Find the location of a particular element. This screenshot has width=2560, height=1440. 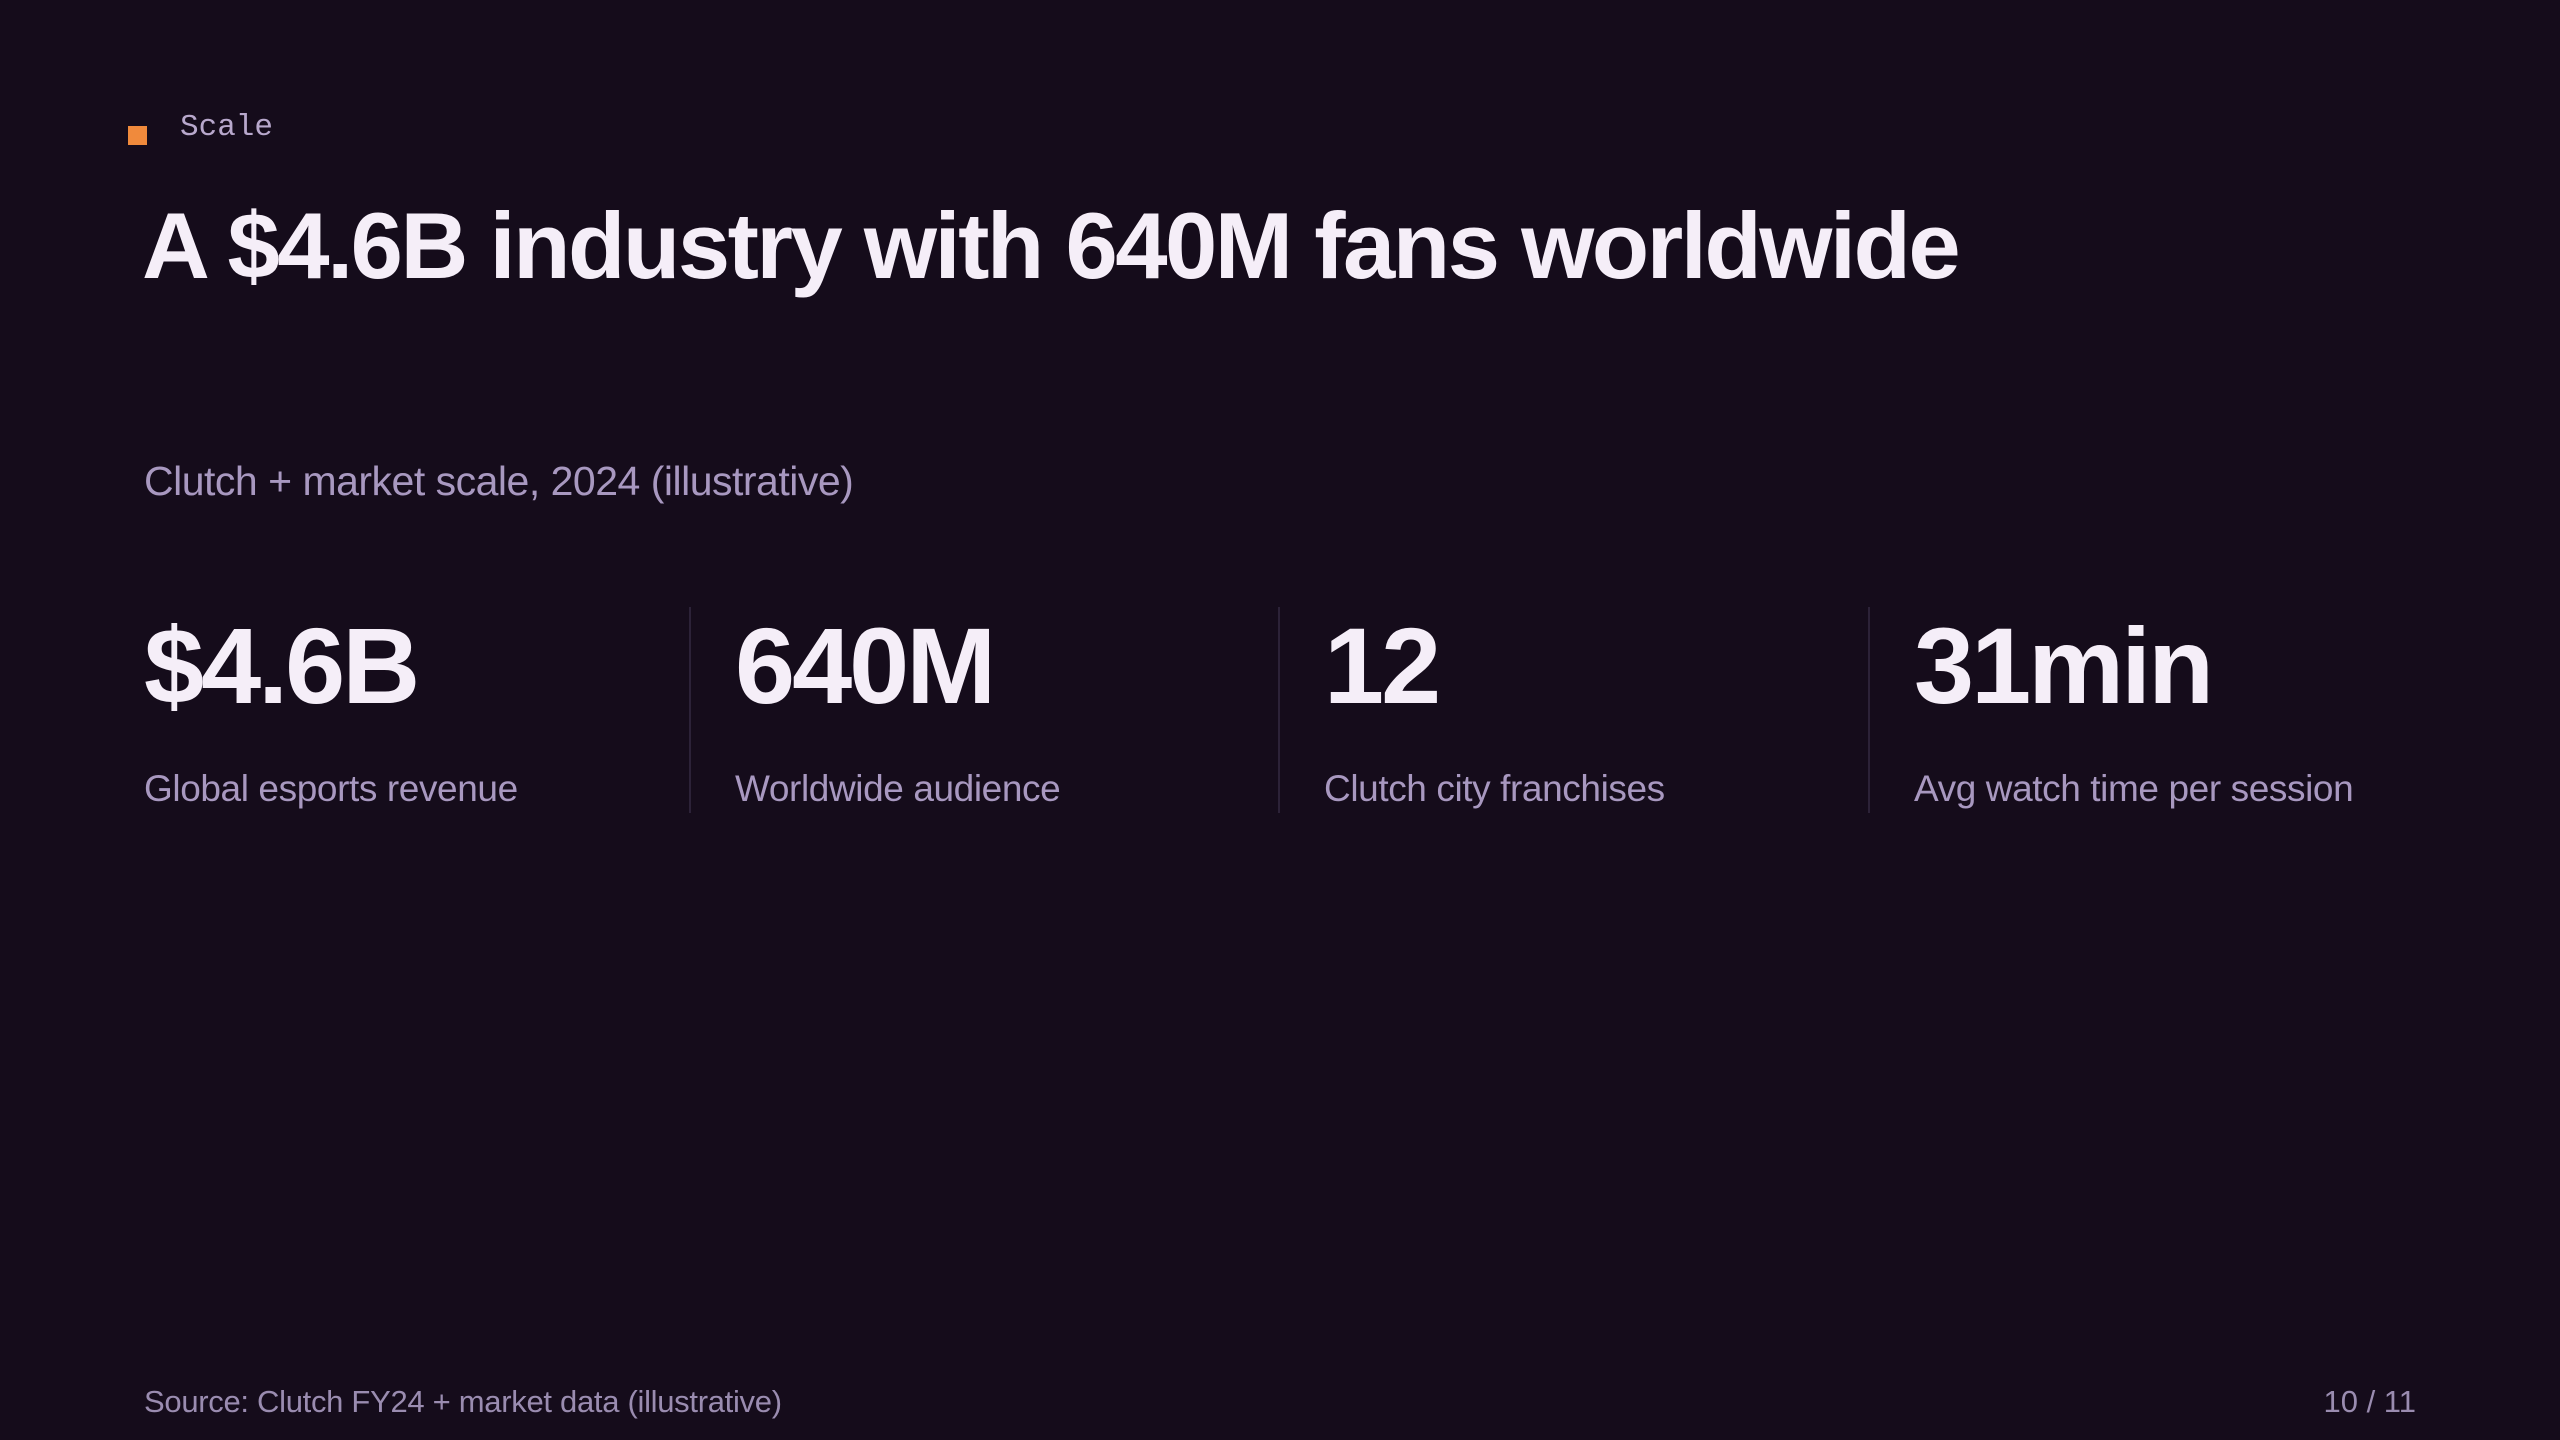

stat: $4.6B Global esports revenue is located at coordinates (331, 707).